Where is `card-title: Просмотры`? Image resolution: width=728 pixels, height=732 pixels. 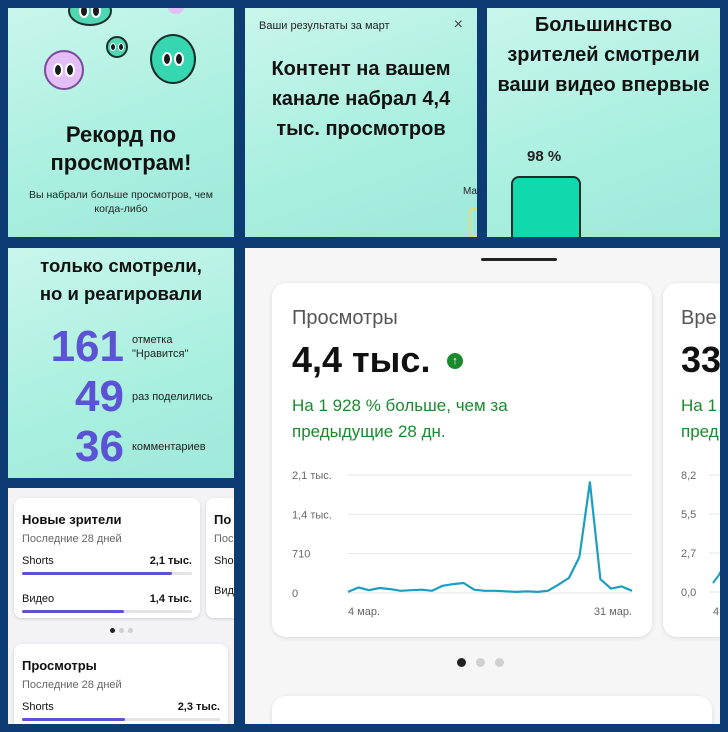 card-title: Просмотры is located at coordinates (59, 665).